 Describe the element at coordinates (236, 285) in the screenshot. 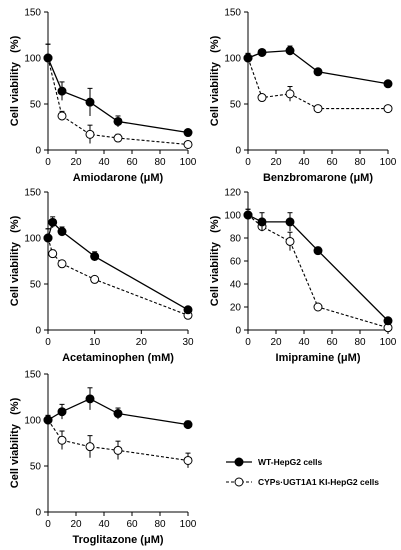

I see `y-tick-label: 40` at that location.